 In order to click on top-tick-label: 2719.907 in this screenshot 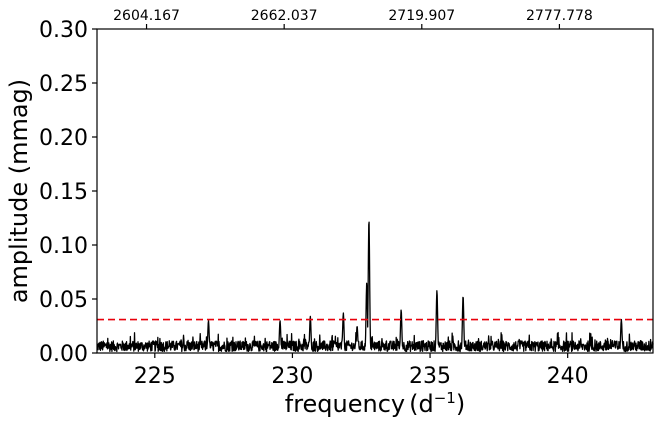, I will do `click(421, 16)`.